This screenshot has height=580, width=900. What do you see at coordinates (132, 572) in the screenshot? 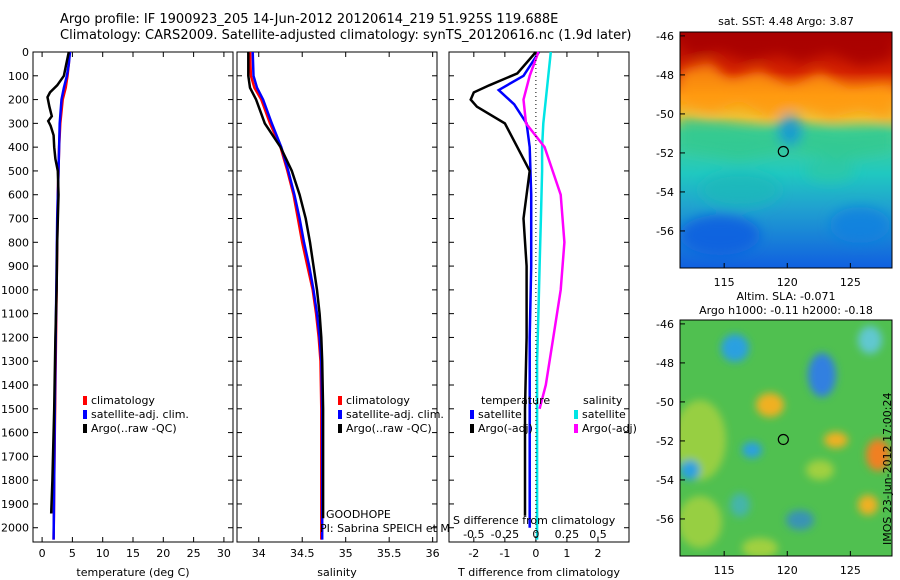
I see `x-axis-label: temperature (deg C)` at bounding box center [132, 572].